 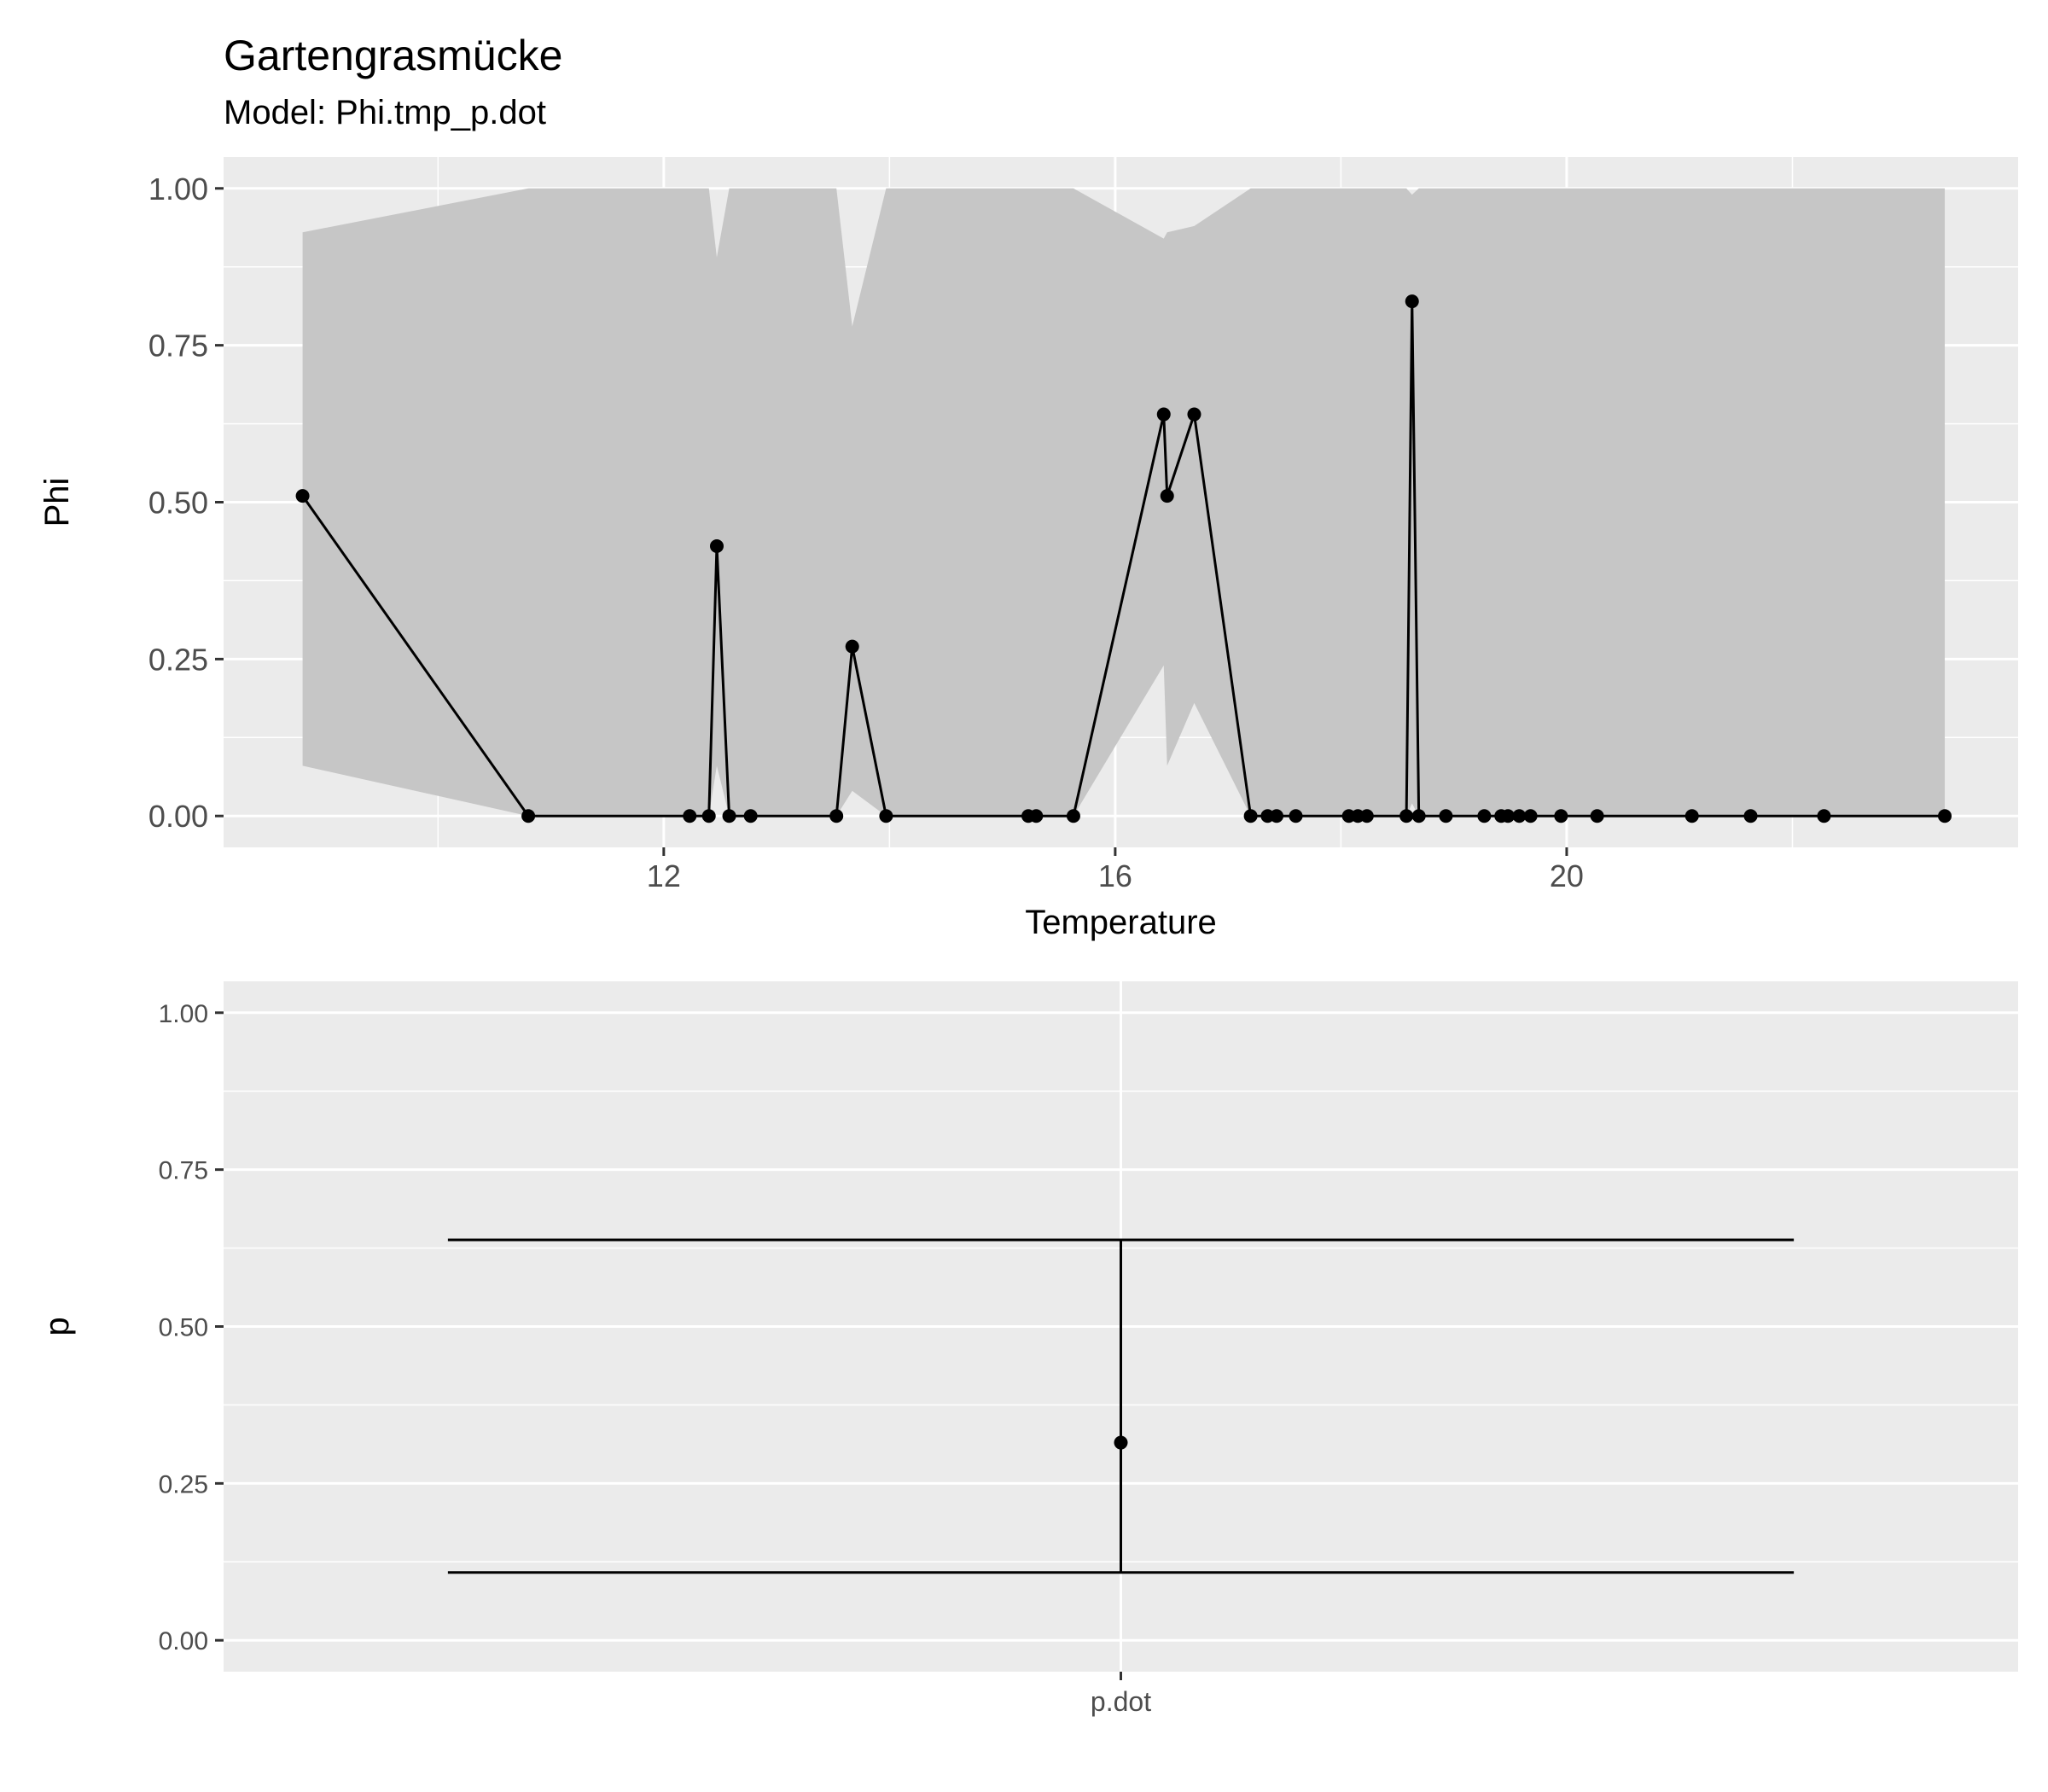 What do you see at coordinates (183, 1328) in the screenshot?
I see `p-y-tick-label: 0.50` at bounding box center [183, 1328].